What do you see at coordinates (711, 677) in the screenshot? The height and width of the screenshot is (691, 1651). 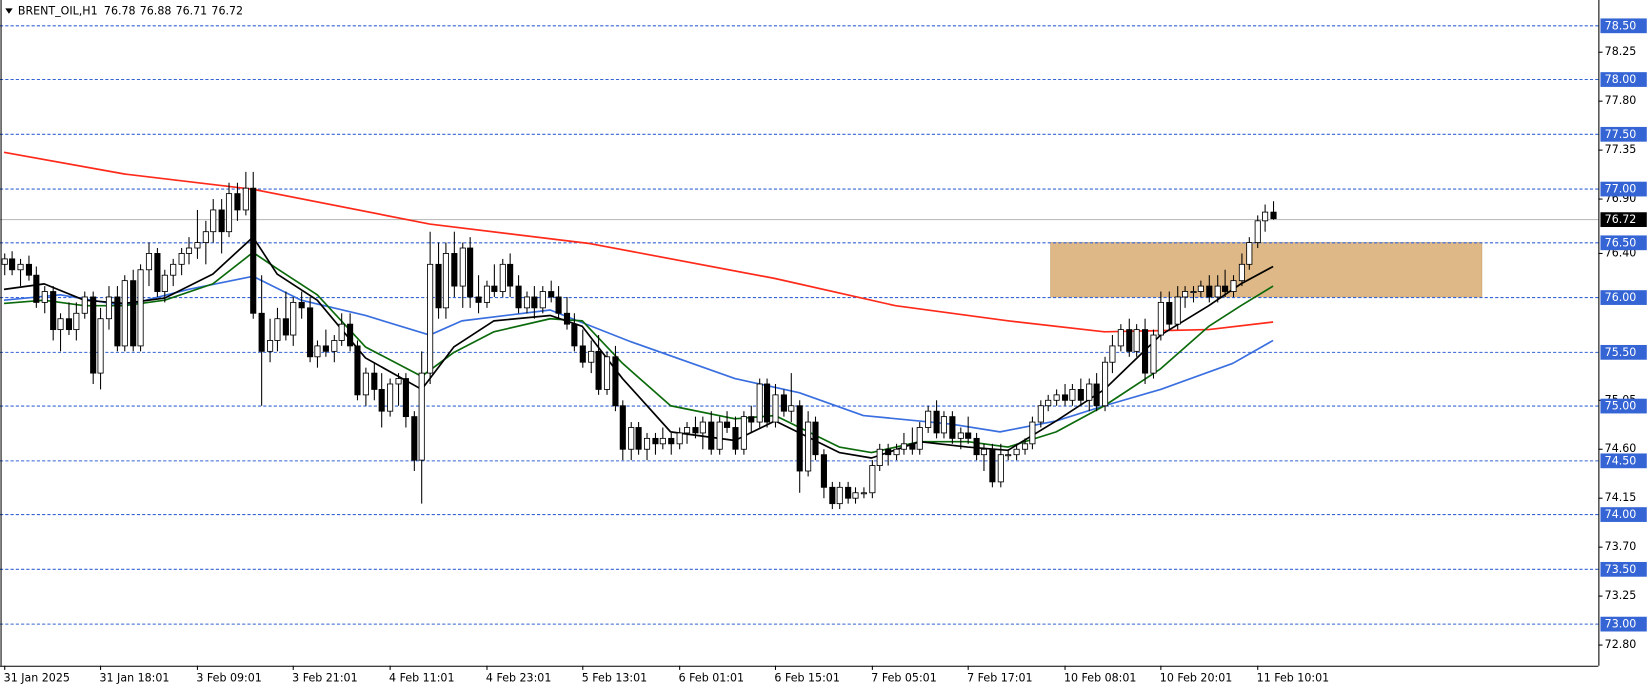 I see `x-tick-label: 6 Feb 01:01` at bounding box center [711, 677].